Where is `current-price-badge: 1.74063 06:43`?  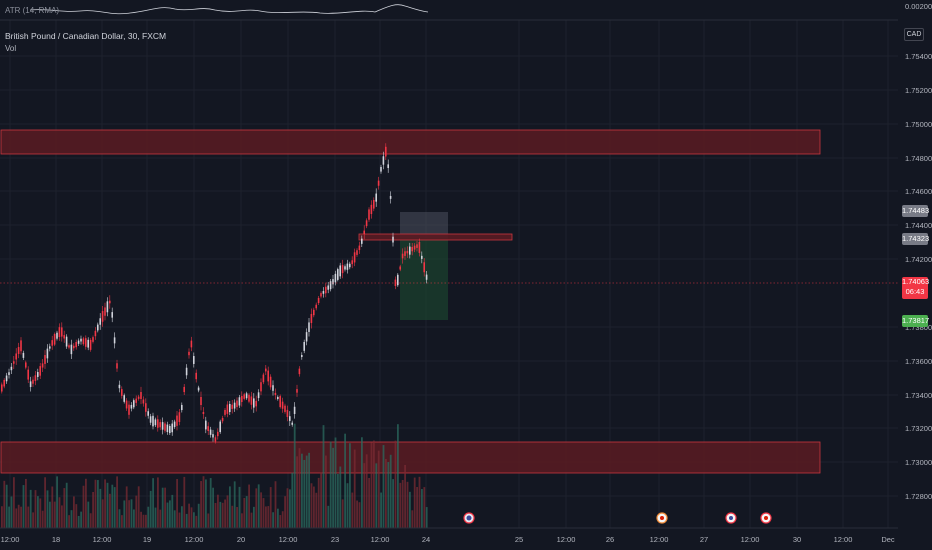 current-price-badge: 1.74063 06:43 is located at coordinates (916, 288).